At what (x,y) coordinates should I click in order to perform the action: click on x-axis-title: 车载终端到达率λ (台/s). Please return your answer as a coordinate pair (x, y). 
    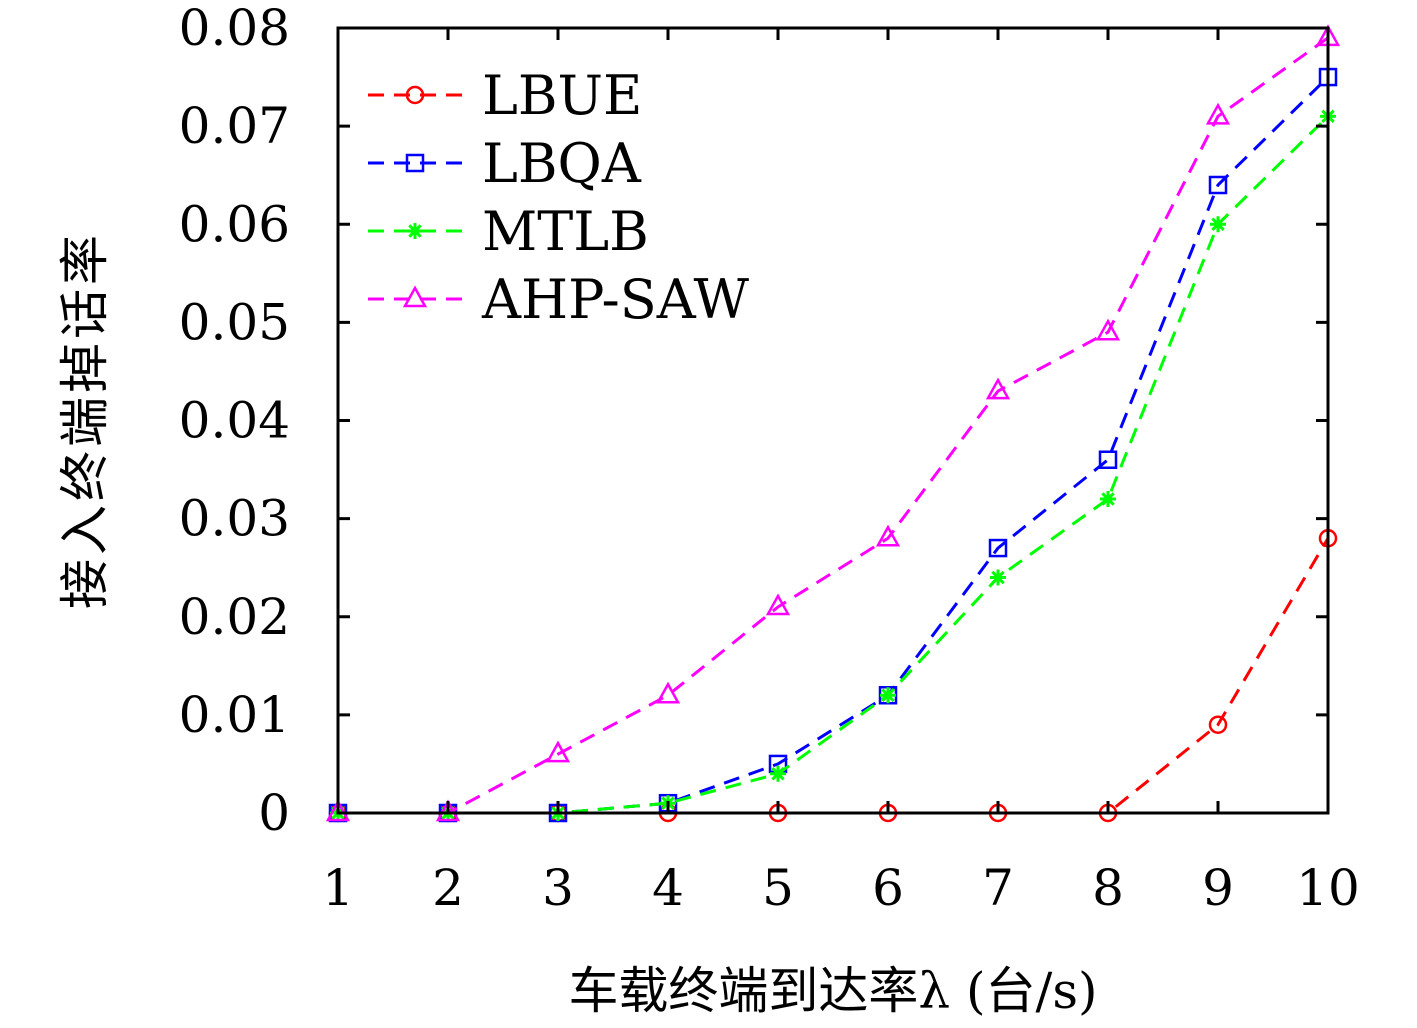
    Looking at the image, I should click on (832, 991).